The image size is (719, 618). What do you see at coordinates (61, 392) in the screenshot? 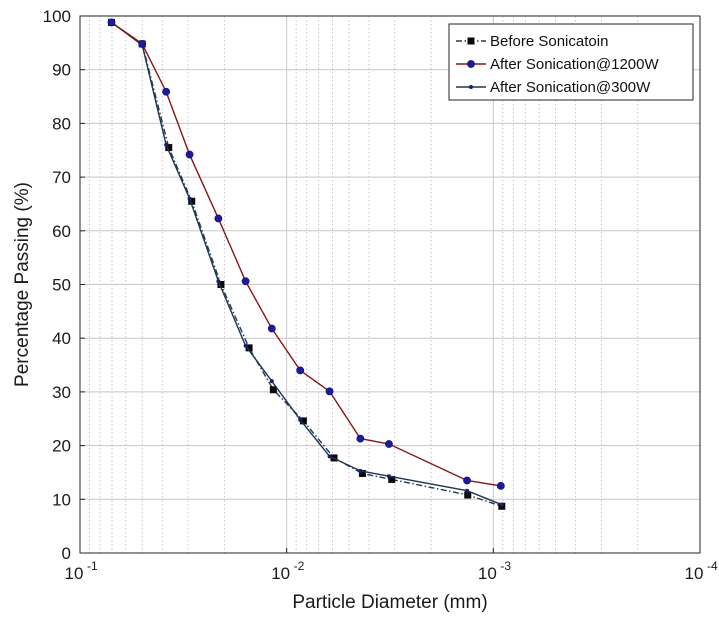
I see `y-tick-label: 30` at bounding box center [61, 392].